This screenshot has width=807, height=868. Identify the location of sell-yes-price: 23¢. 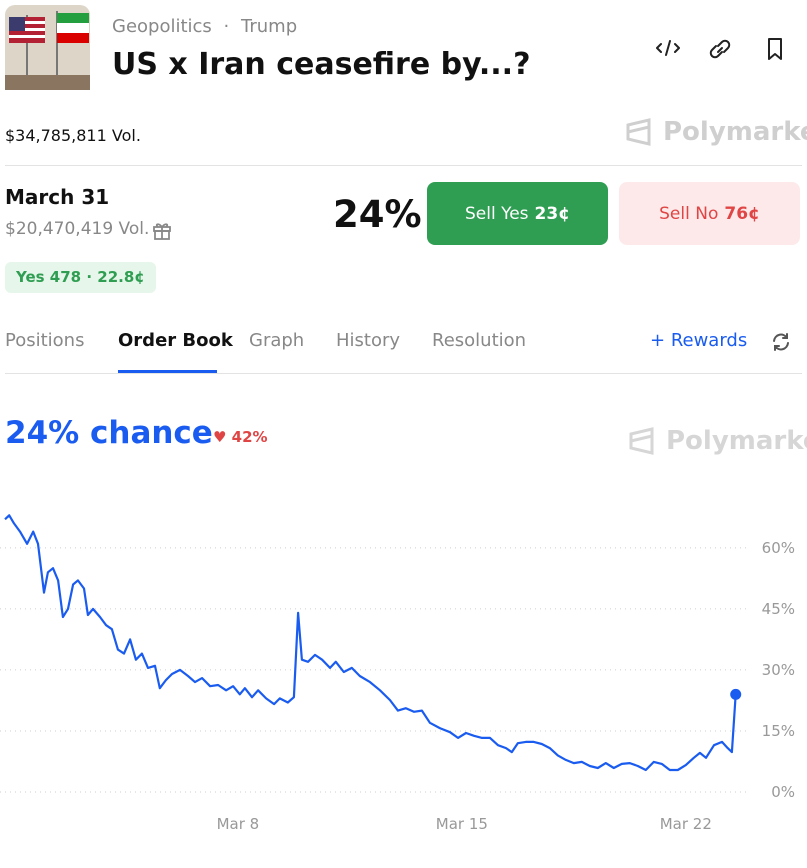
(552, 213).